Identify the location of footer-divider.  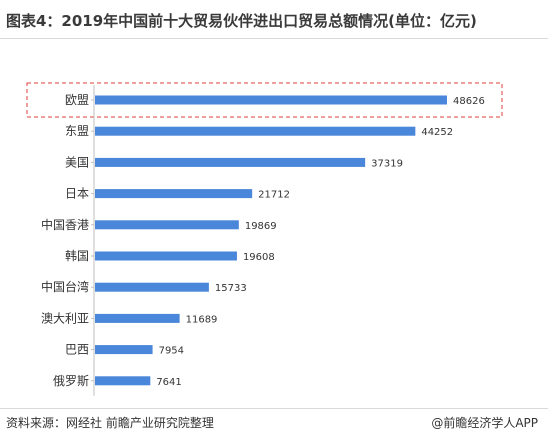
(274, 408).